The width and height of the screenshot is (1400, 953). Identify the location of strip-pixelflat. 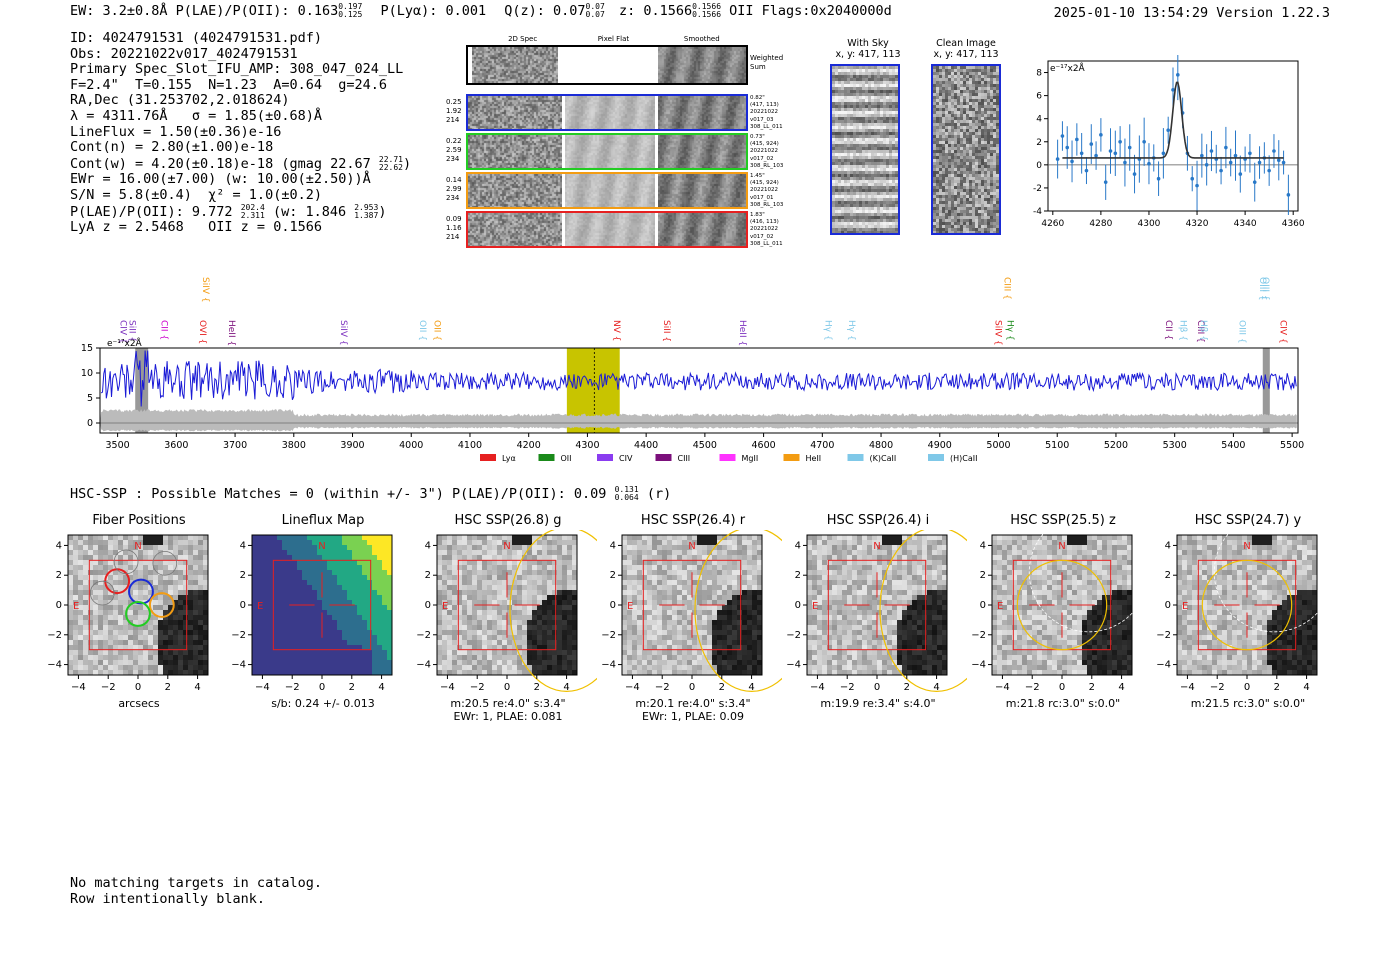
(610, 229).